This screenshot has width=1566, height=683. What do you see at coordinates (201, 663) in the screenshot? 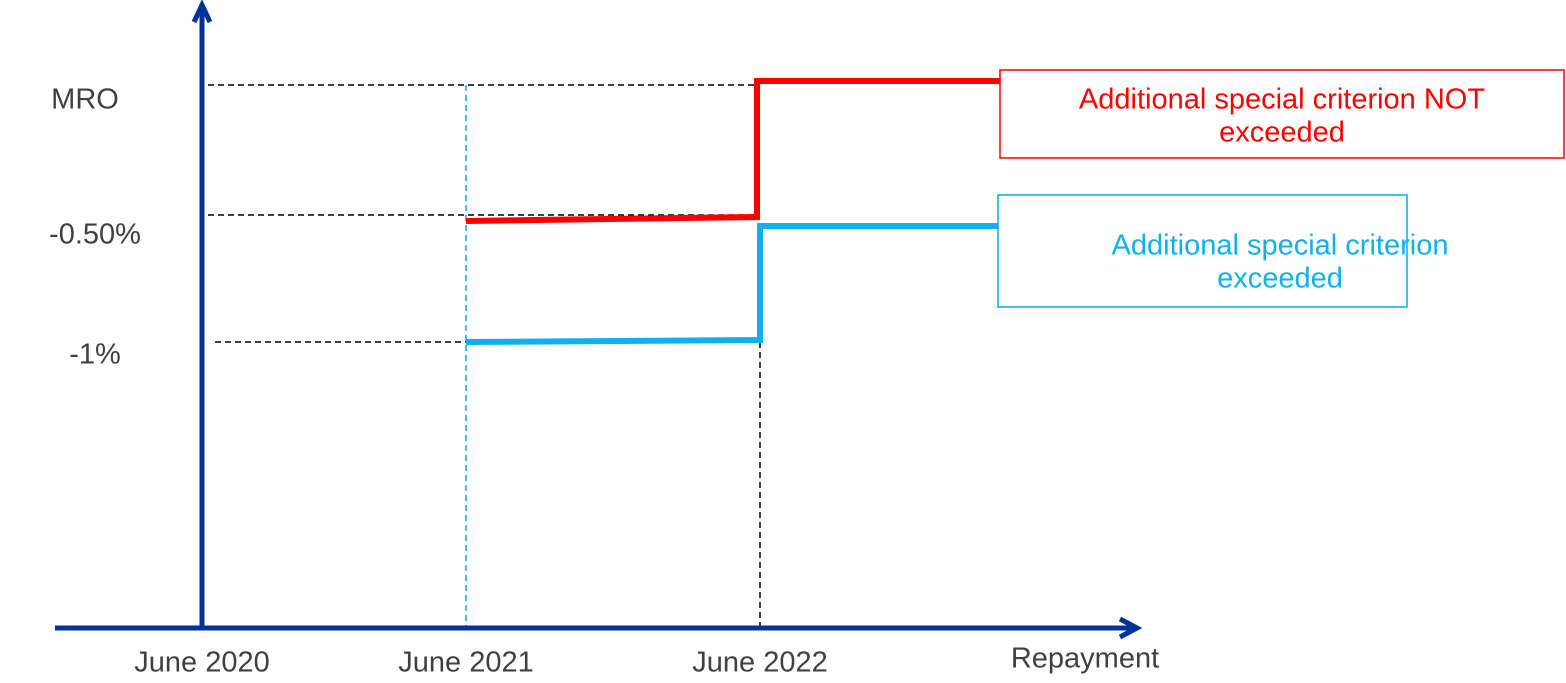
I see `x-label: June 2020` at bounding box center [201, 663].